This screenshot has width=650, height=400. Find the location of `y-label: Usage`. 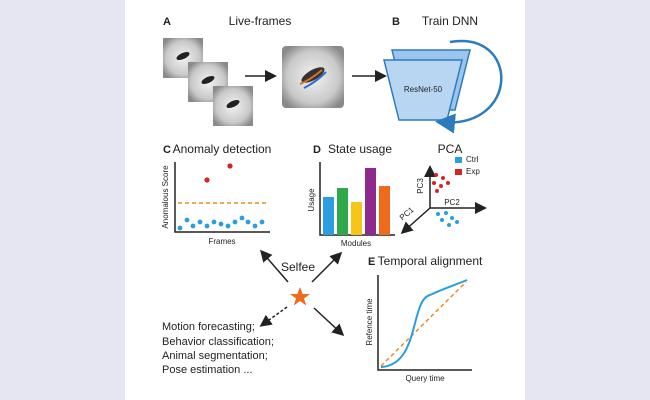

y-label: Usage is located at coordinates (311, 200).